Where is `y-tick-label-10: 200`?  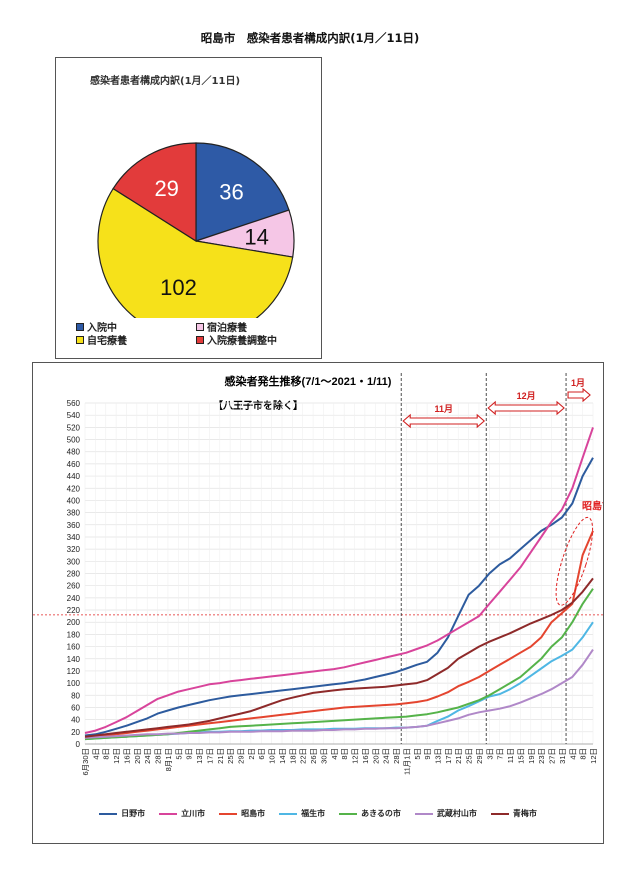
y-tick-label-10: 200 is located at coordinates (74, 622).